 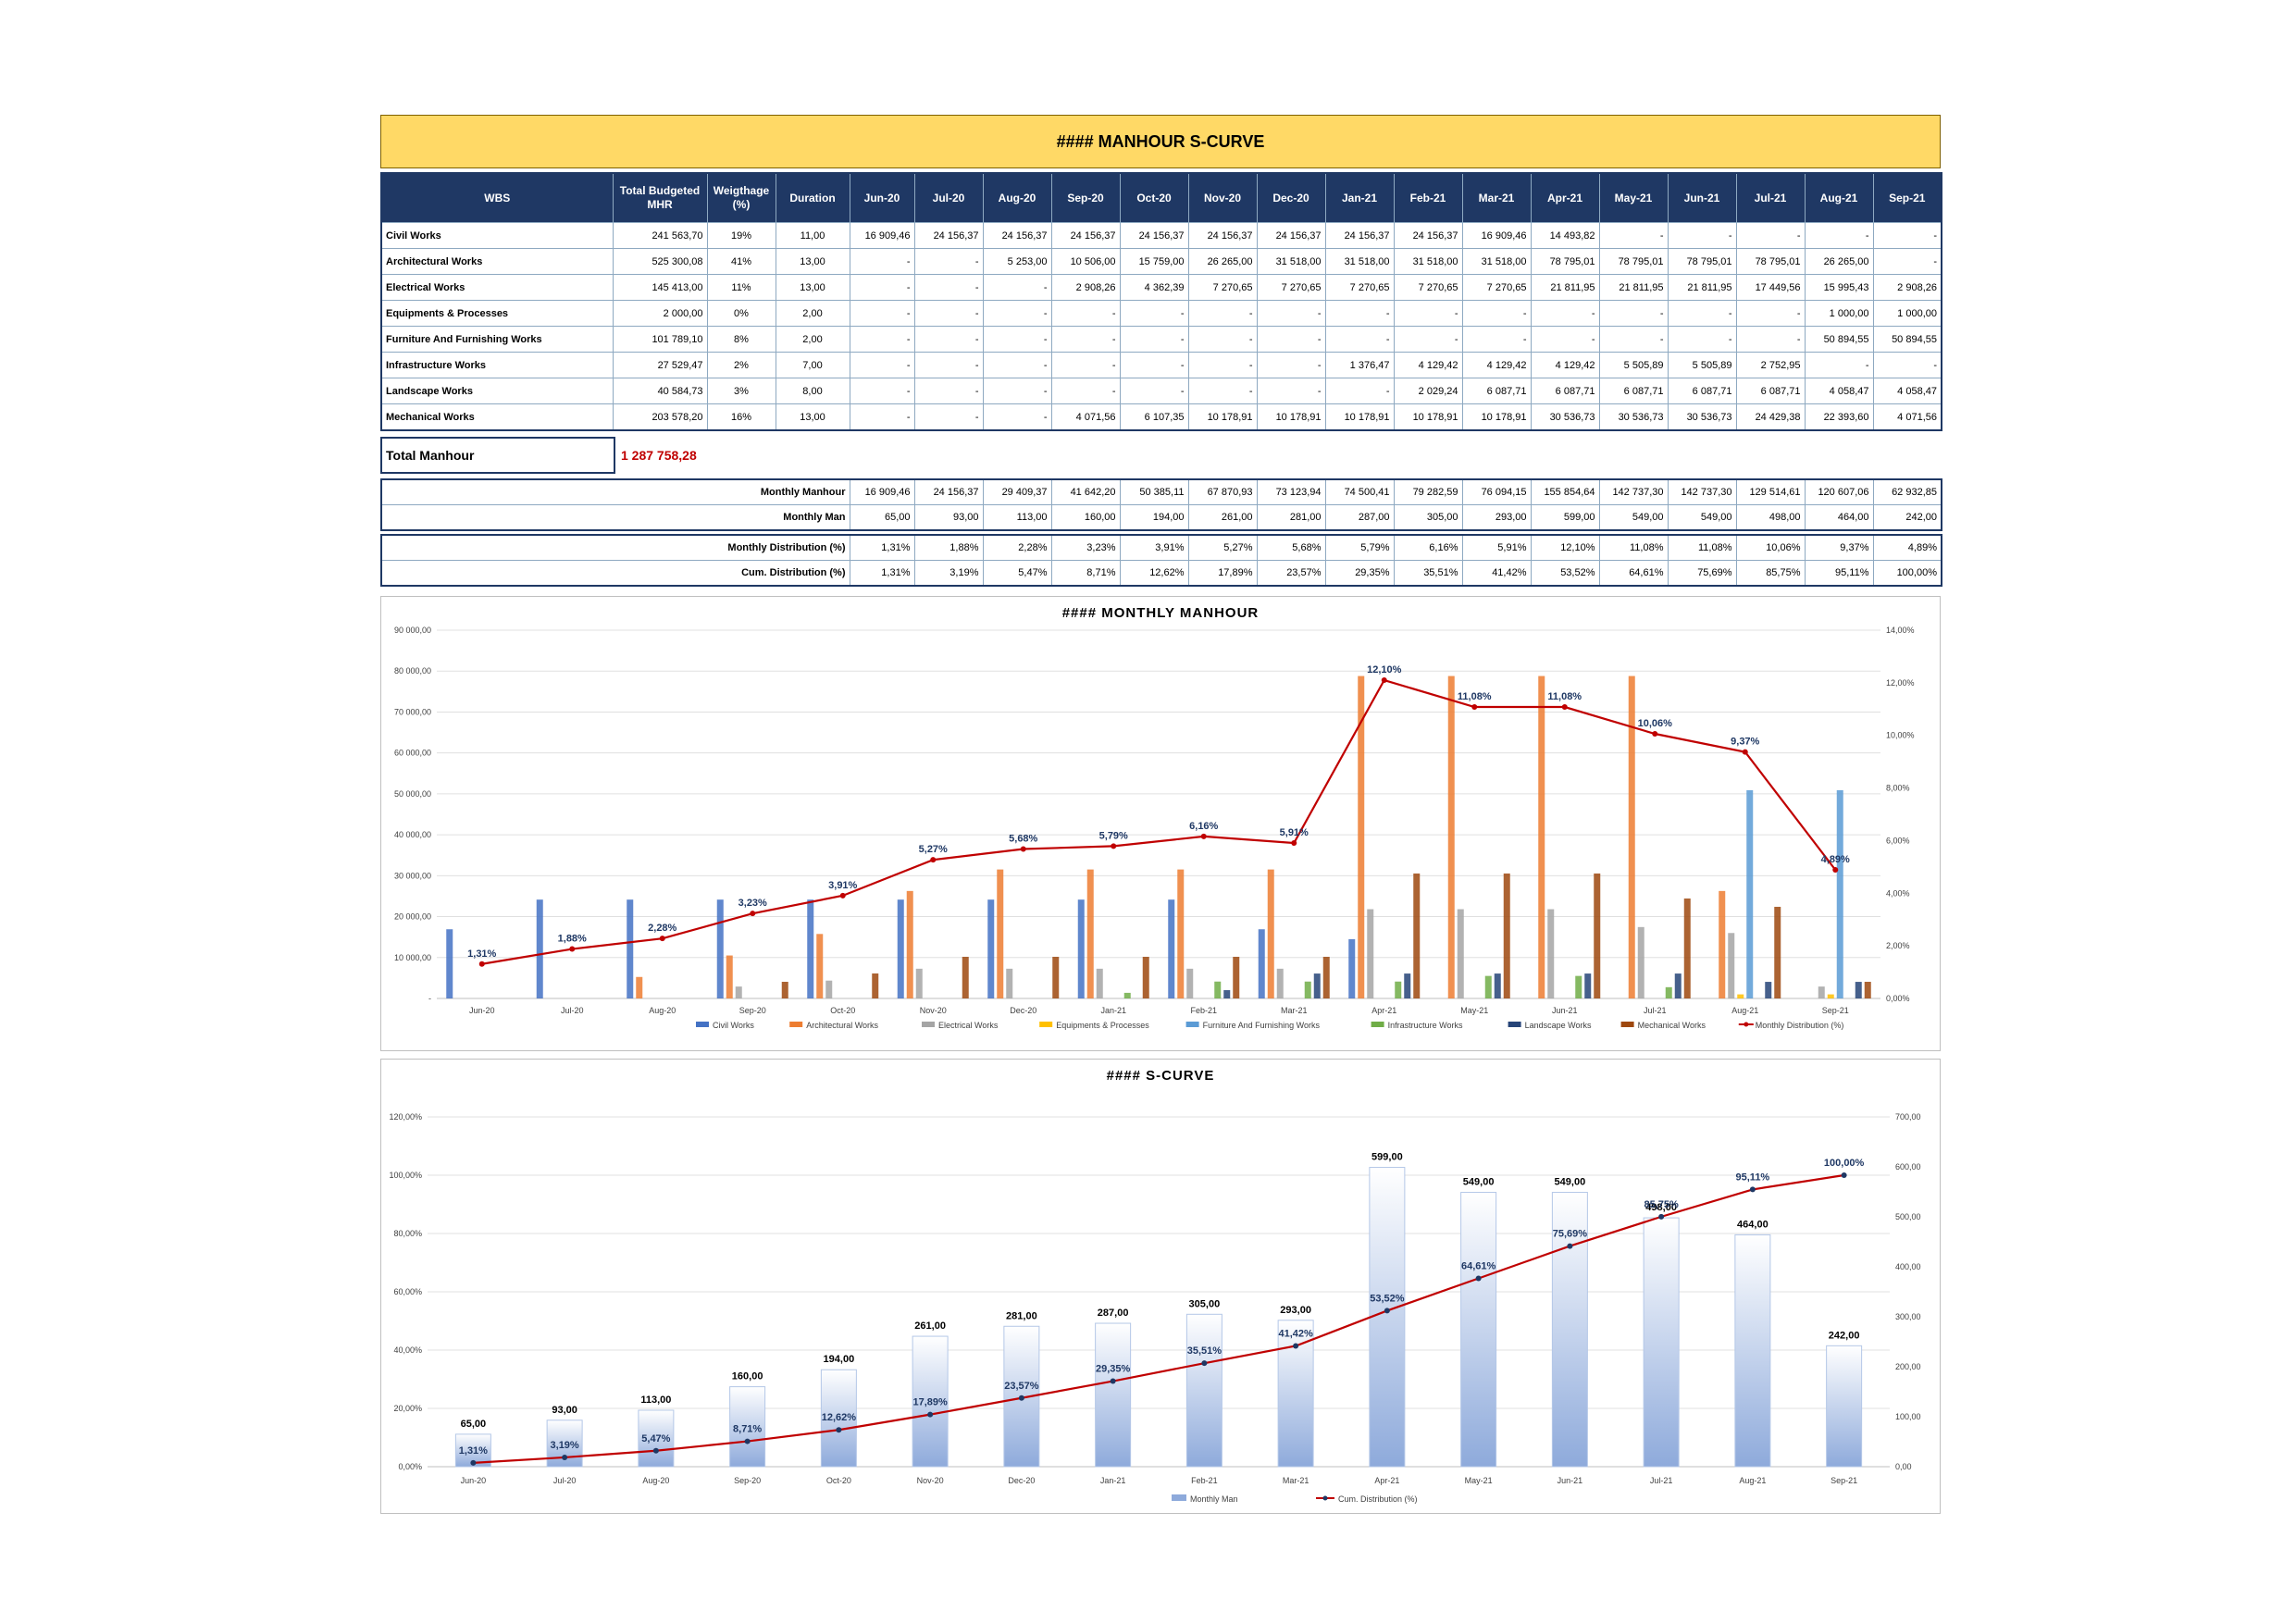 What do you see at coordinates (615, 573) in the screenshot?
I see `summary-label: Cum. Distribution (%)` at bounding box center [615, 573].